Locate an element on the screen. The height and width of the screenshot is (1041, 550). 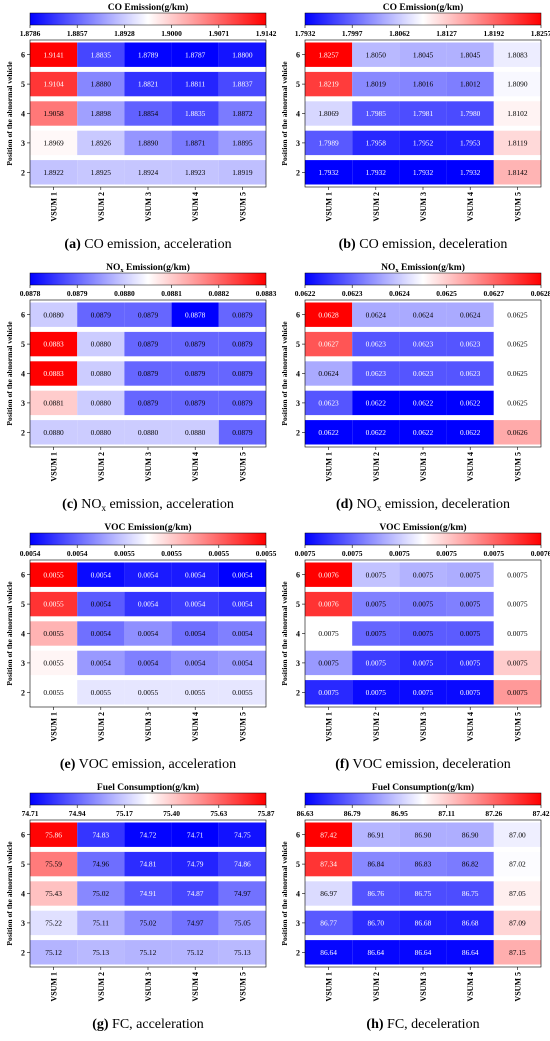
colorbar-tick-label: 1.8062 is located at coordinates (399, 33).